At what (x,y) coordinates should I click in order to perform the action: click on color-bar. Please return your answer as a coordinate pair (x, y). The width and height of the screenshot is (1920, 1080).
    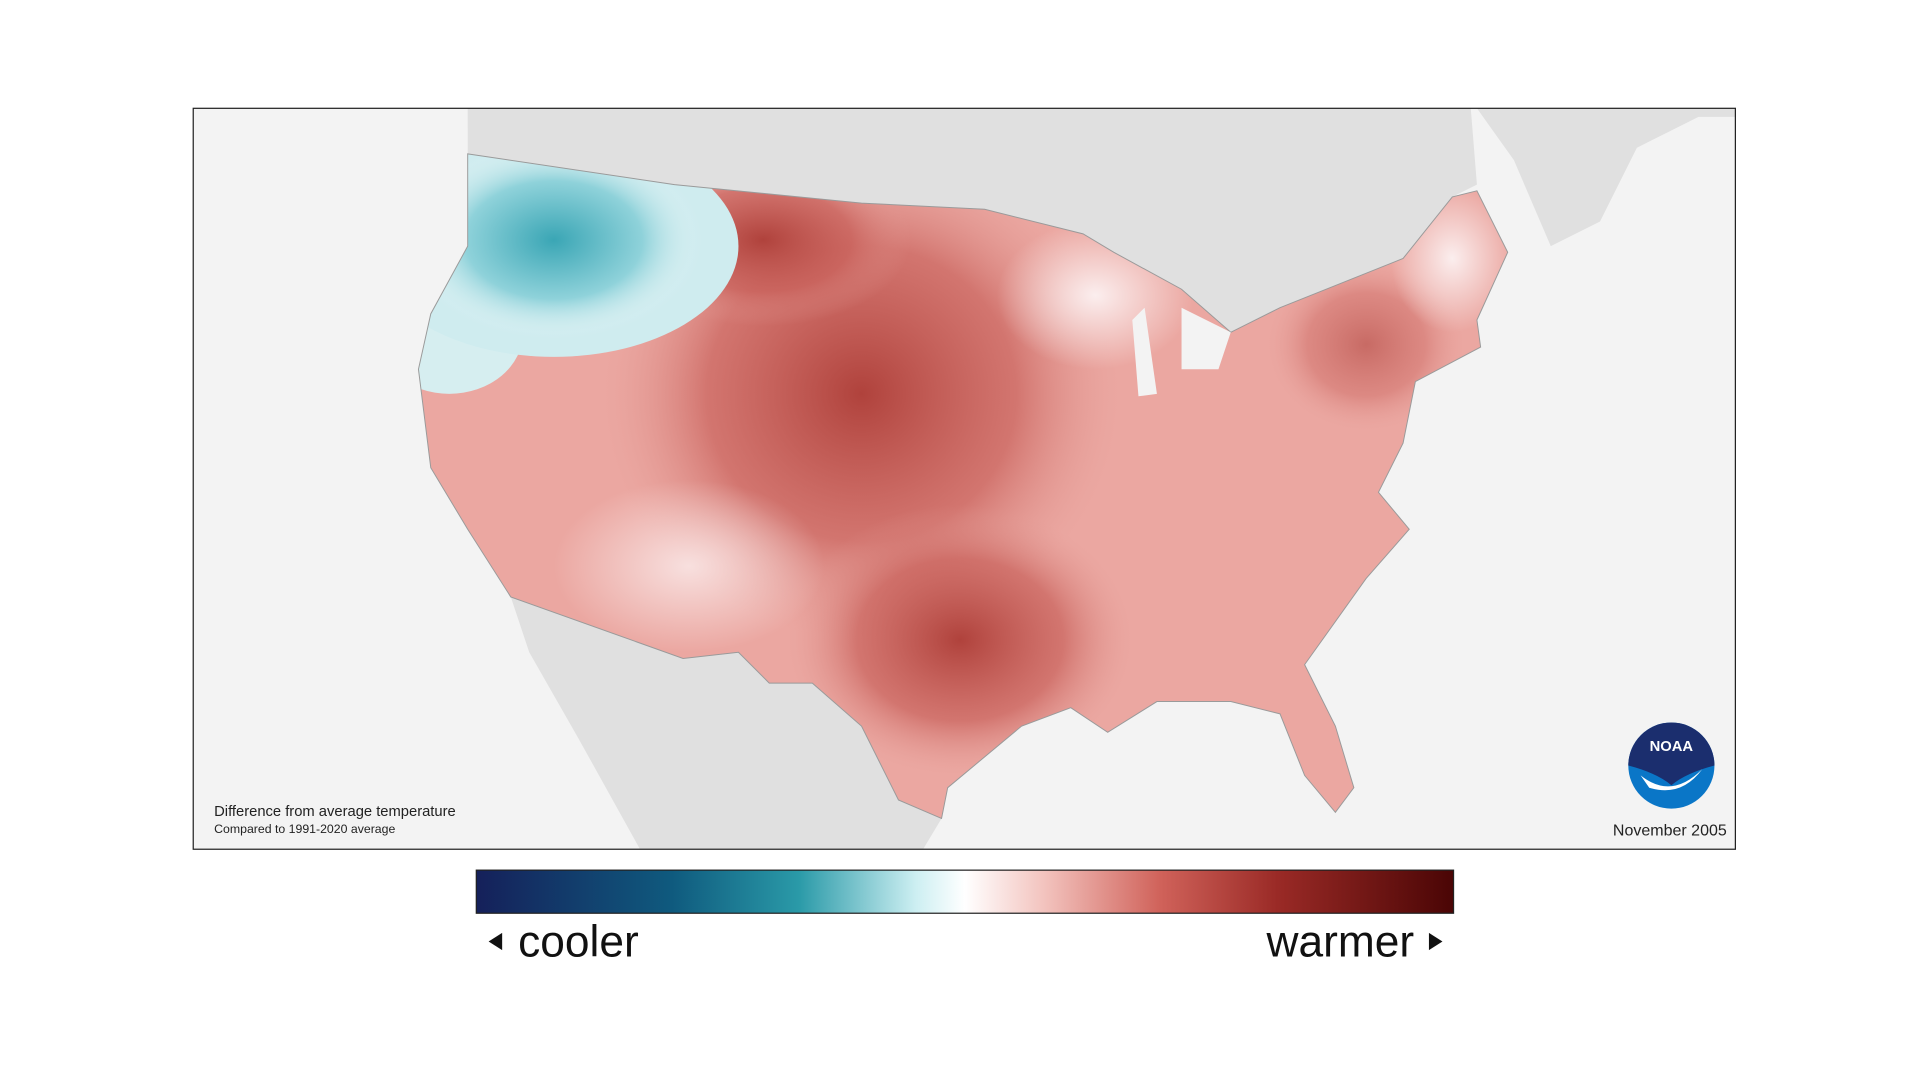
    Looking at the image, I should click on (965, 891).